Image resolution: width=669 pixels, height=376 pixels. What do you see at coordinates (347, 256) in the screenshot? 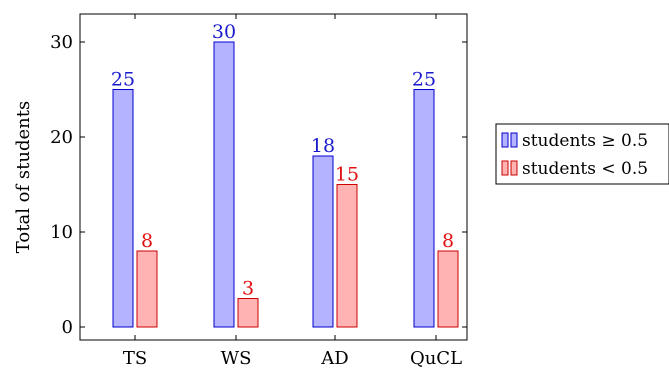
I see `bar-series-2-ad` at bounding box center [347, 256].